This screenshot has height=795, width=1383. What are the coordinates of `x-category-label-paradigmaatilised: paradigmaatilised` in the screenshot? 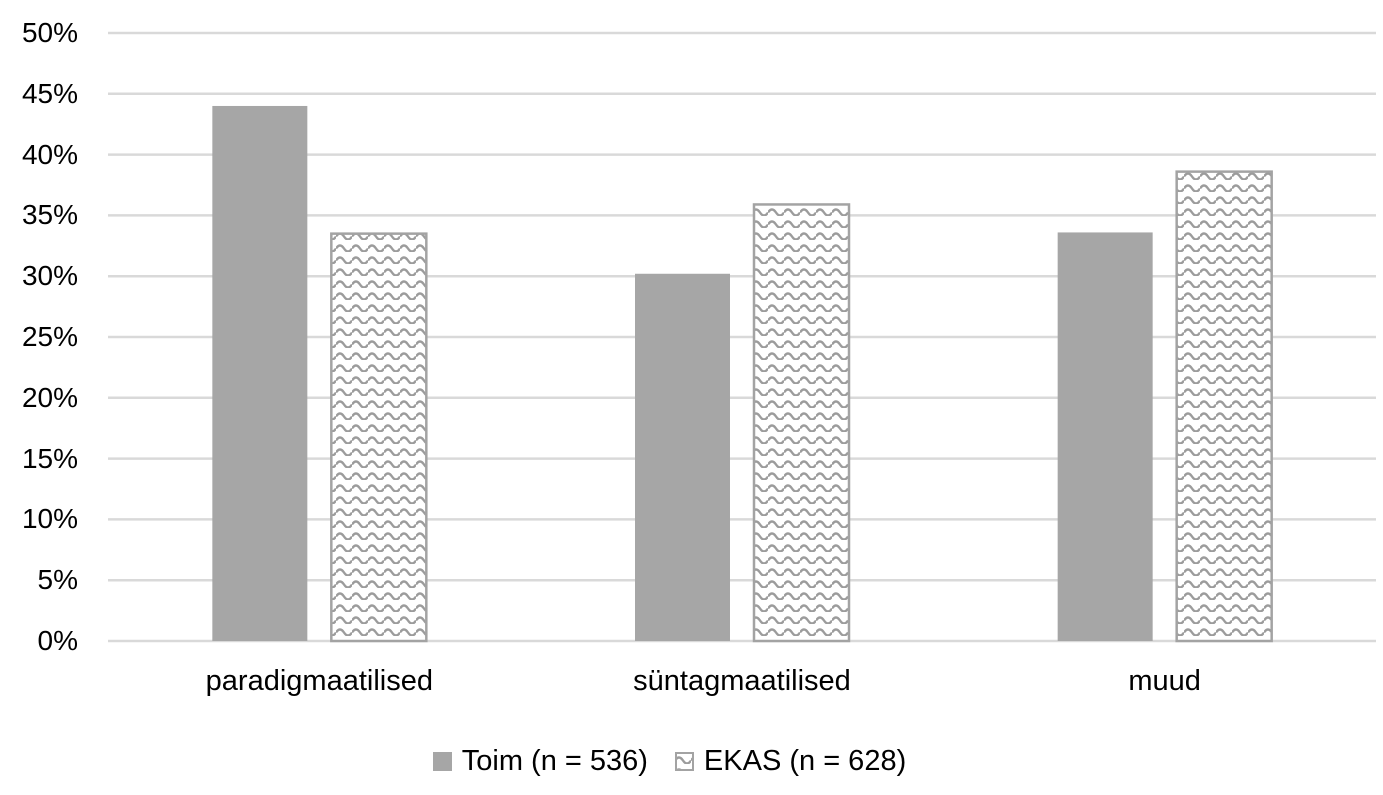 It's located at (319, 681).